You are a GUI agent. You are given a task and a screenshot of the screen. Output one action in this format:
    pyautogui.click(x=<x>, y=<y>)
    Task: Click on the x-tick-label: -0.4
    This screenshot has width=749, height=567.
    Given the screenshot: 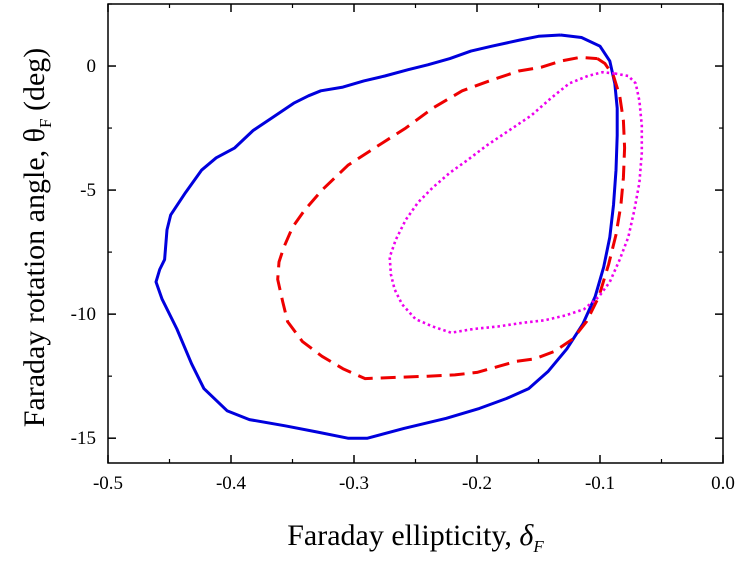 What is the action you would take?
    pyautogui.click(x=231, y=483)
    